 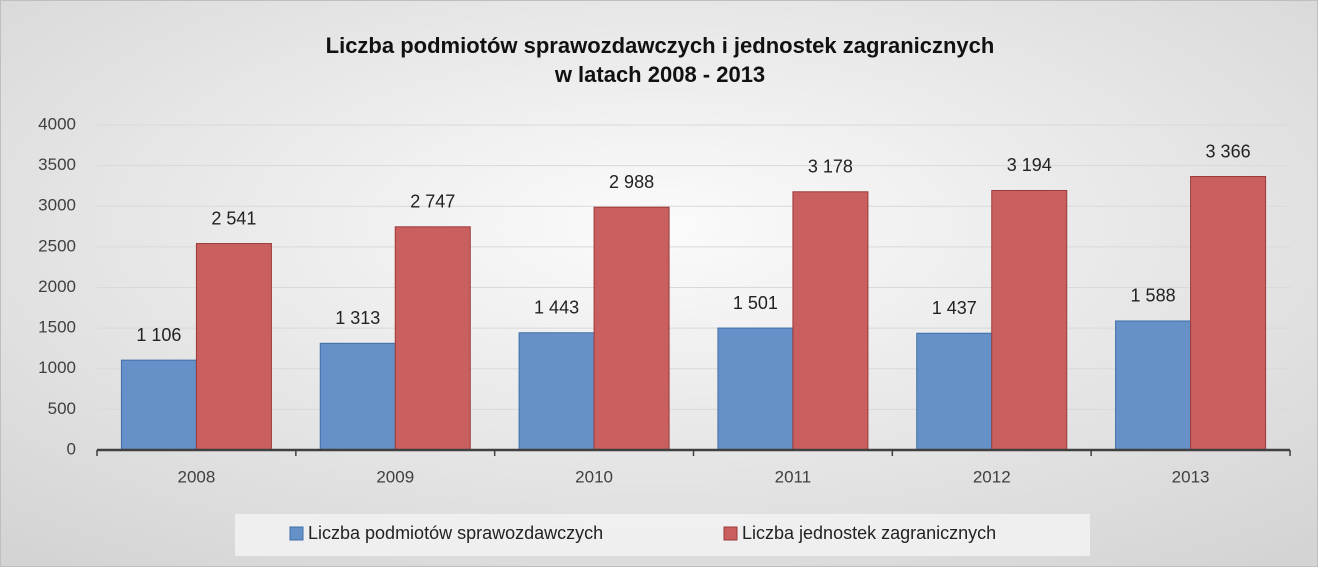 I want to click on y-tick-label: 1500, so click(x=57, y=327).